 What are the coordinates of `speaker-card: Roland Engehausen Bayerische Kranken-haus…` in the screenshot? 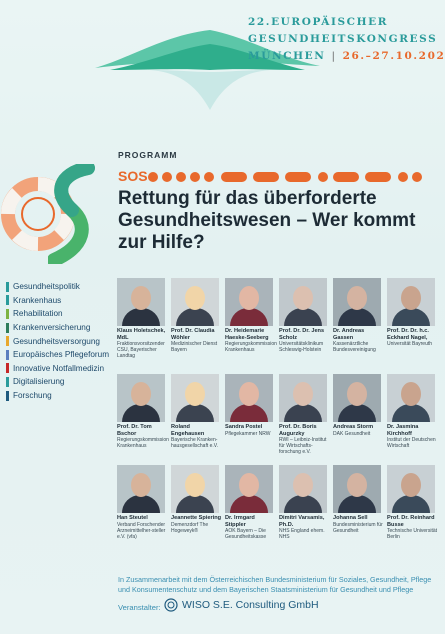 It's located at (197, 411).